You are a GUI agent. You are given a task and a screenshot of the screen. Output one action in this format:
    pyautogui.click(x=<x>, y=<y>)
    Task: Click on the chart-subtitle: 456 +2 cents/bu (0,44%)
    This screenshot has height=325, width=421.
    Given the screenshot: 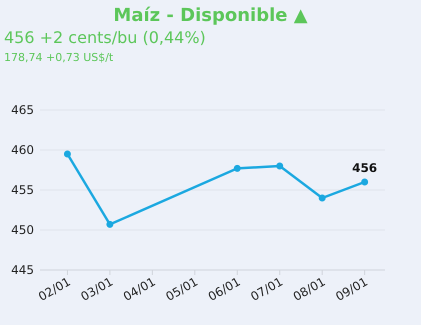 What is the action you would take?
    pyautogui.click(x=105, y=37)
    